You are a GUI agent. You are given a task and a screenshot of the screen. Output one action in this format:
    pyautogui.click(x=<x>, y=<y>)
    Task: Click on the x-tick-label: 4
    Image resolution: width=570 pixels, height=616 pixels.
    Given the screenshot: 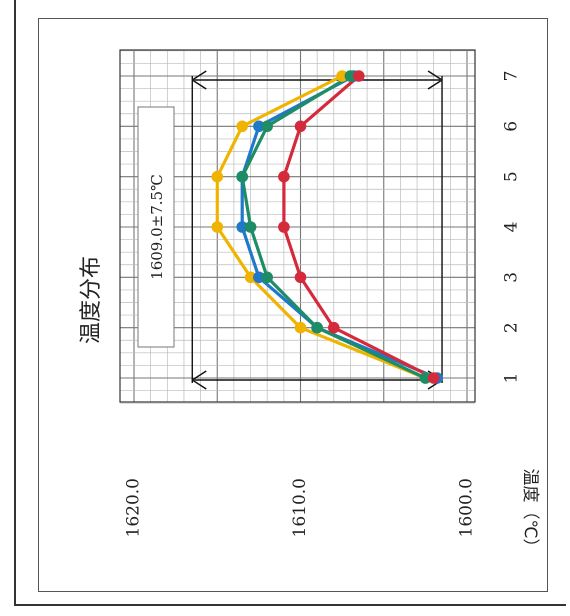 What is the action you would take?
    pyautogui.click(x=512, y=227)
    